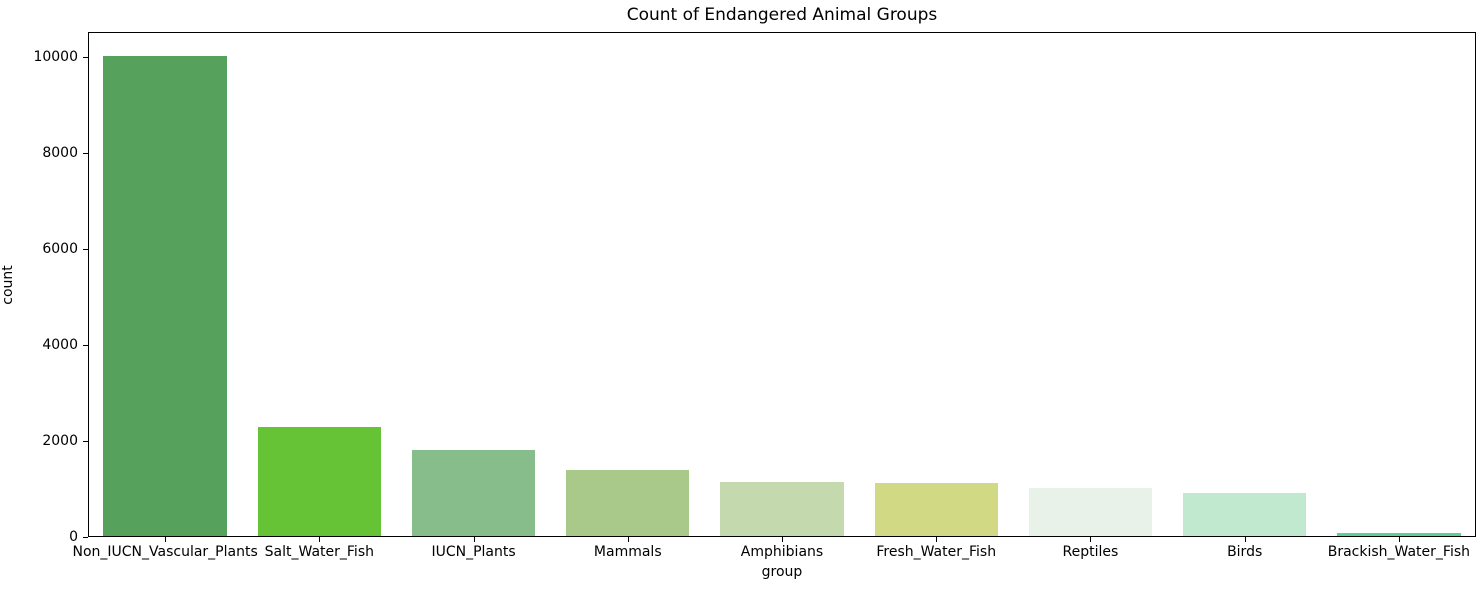 This screenshot has width=1483, height=590. What do you see at coordinates (165, 296) in the screenshot?
I see `bar-non_iucn_vascular_plants` at bounding box center [165, 296].